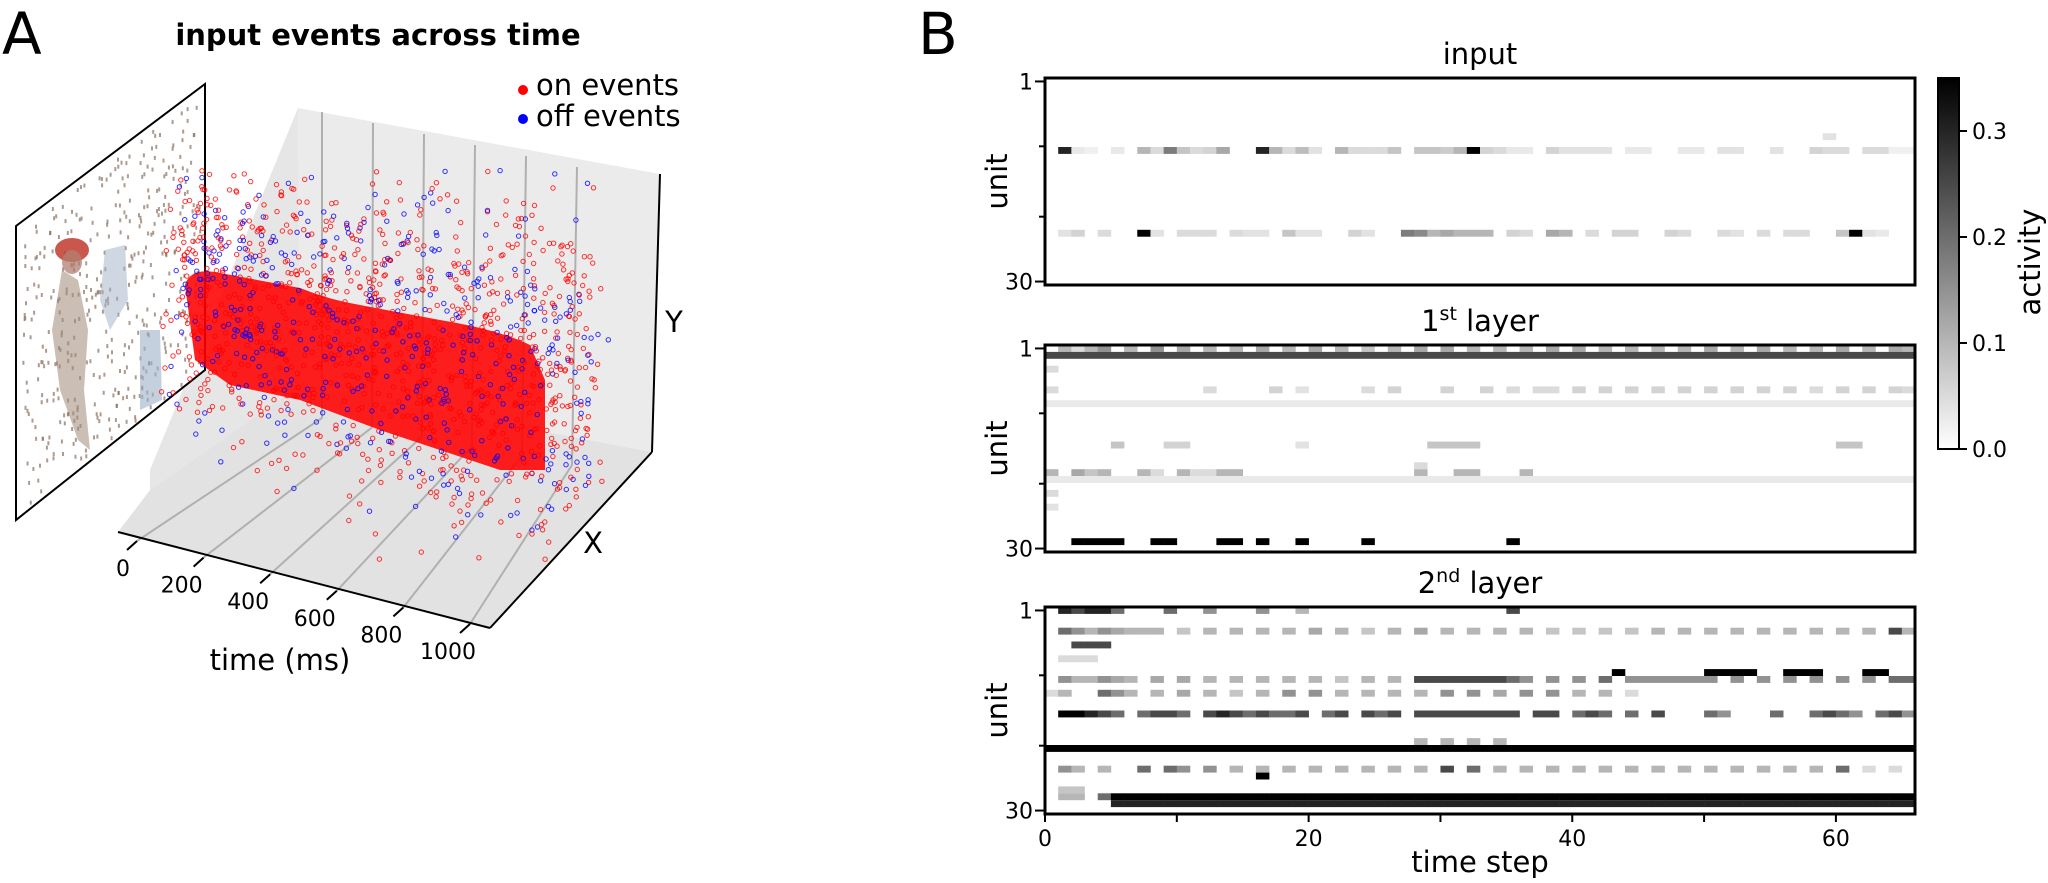 The image size is (2048, 883). Describe the element at coordinates (523, 119) in the screenshot. I see `legend-off-marker` at that location.